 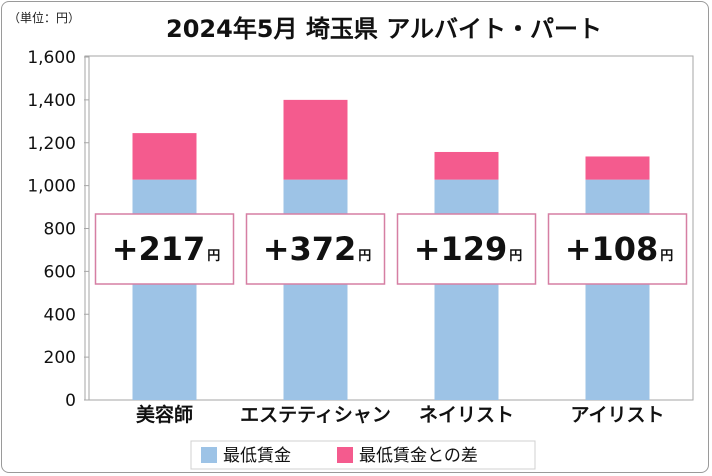 What do you see at coordinates (612, 249) in the screenshot?
I see `difference-value: +108` at bounding box center [612, 249].